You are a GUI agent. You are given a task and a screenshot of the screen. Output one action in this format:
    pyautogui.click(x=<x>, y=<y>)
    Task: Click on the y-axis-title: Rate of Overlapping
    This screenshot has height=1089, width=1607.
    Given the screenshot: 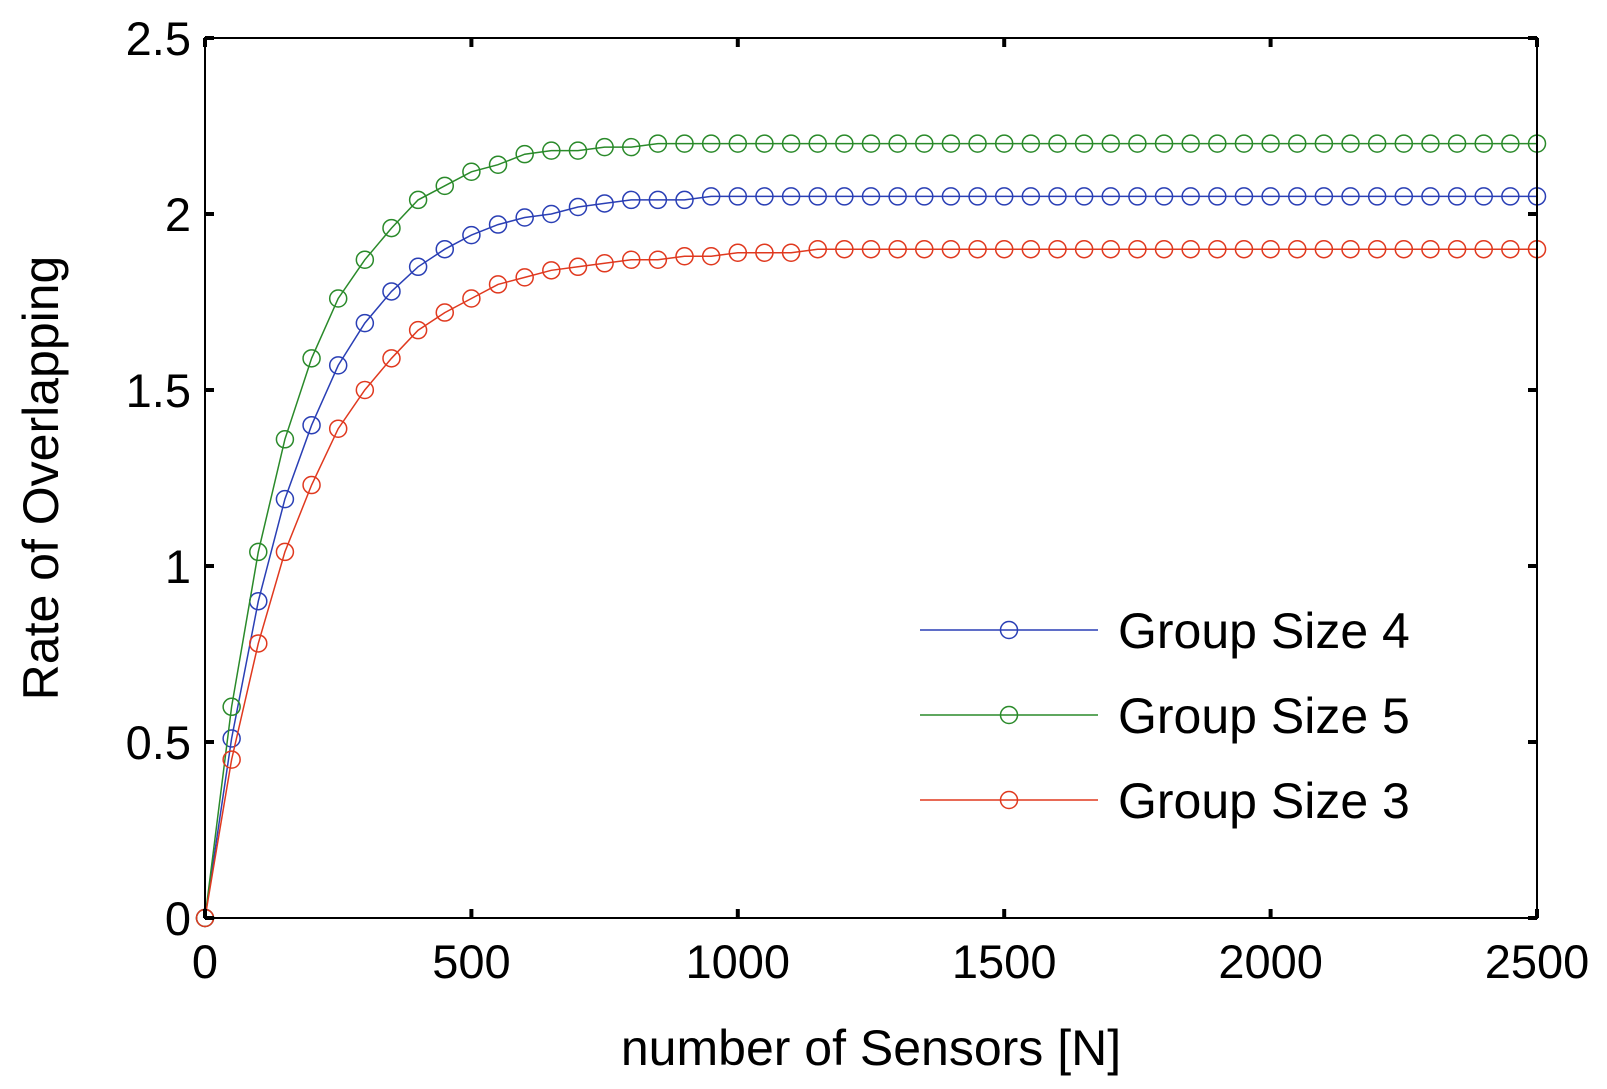 What is the action you would take?
    pyautogui.click(x=41, y=478)
    